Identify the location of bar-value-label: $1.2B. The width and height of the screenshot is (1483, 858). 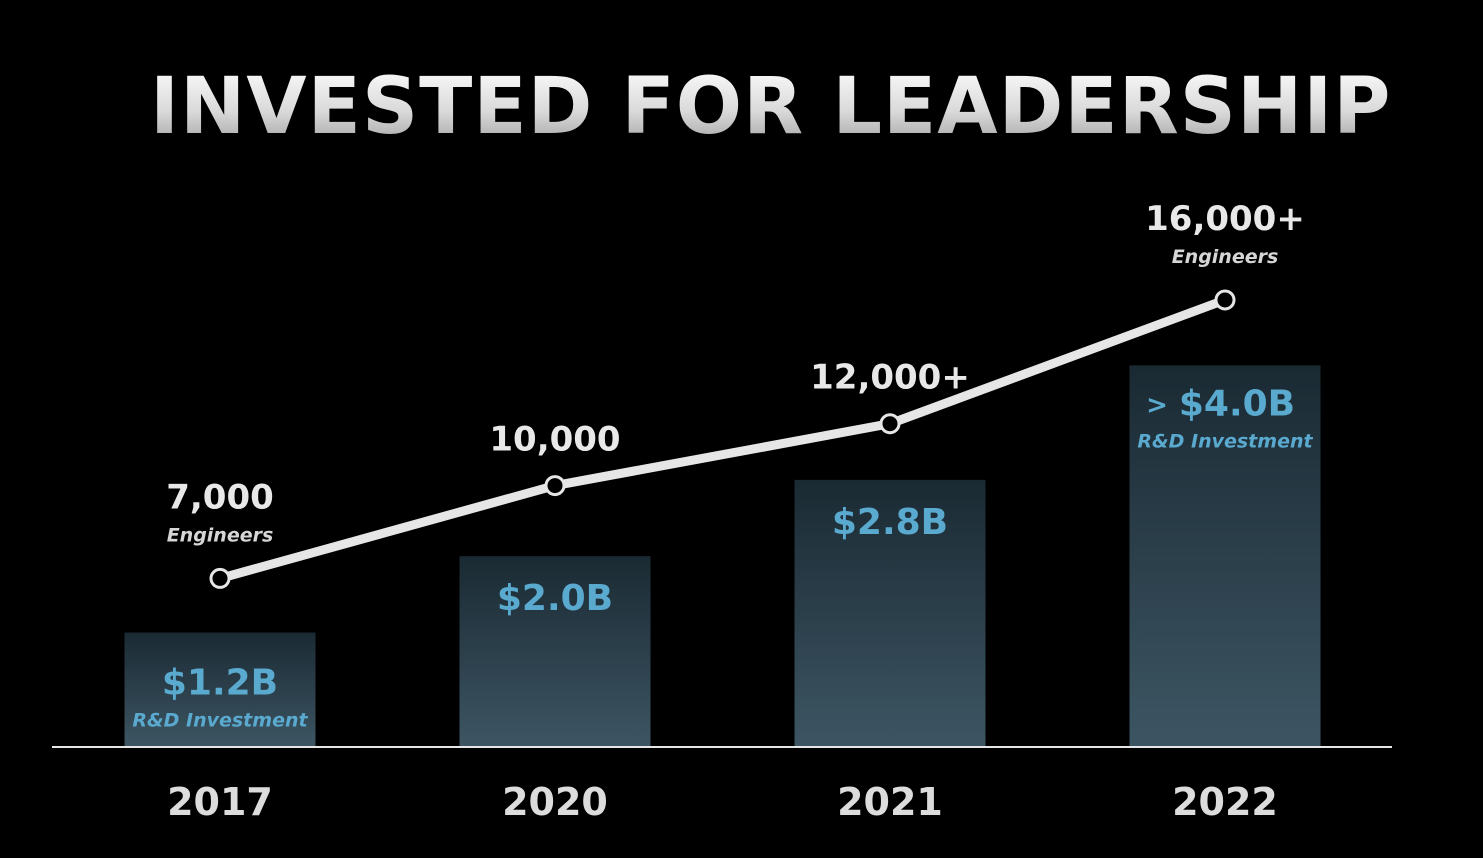
(220, 683).